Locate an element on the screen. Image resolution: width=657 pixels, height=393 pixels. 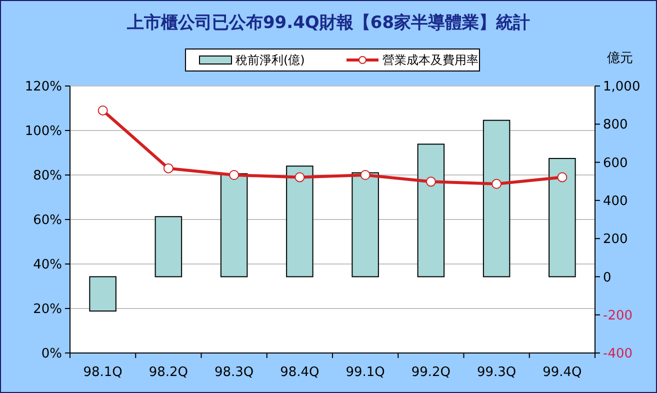
y-tick-label: 100% is located at coordinates (43, 132).